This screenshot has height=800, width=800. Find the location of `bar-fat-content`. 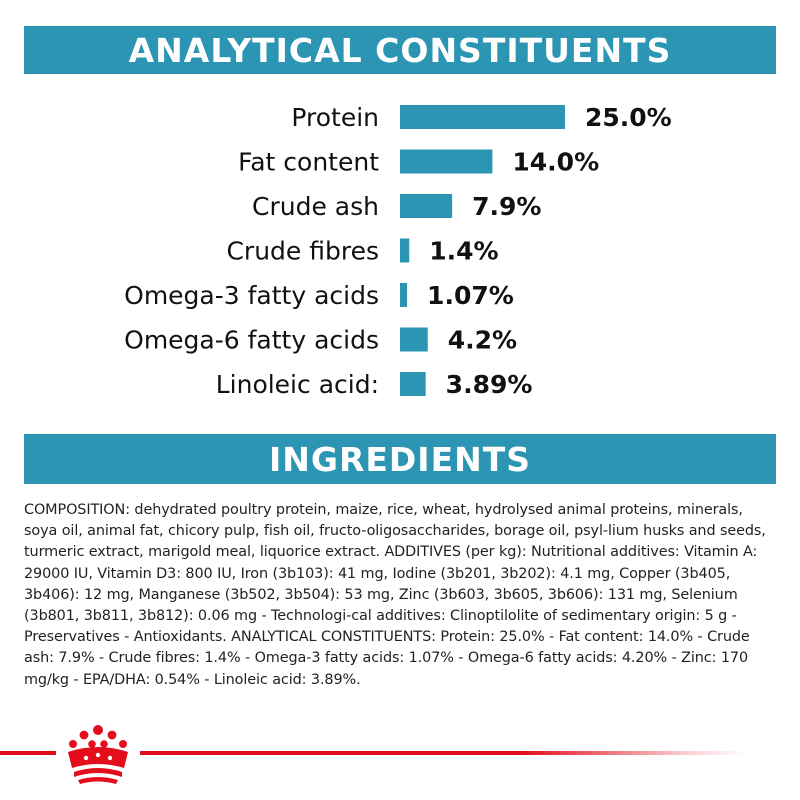

bar-fat-content is located at coordinates (446, 161).